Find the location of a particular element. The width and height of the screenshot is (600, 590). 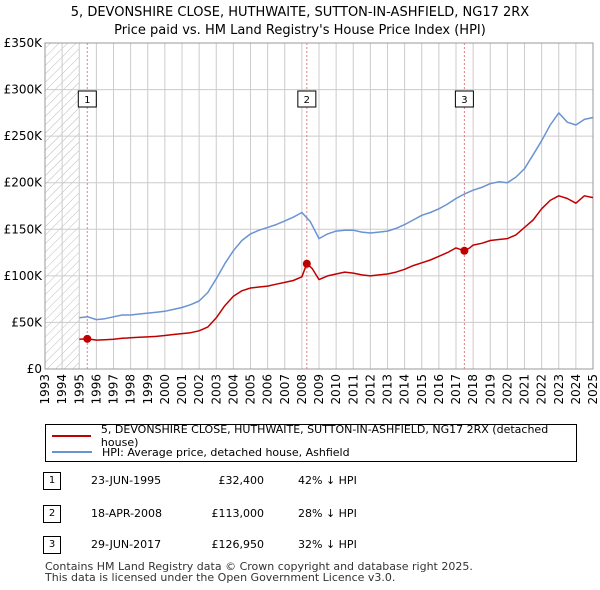

sale-number-badge: 3 is located at coordinates (52, 545).